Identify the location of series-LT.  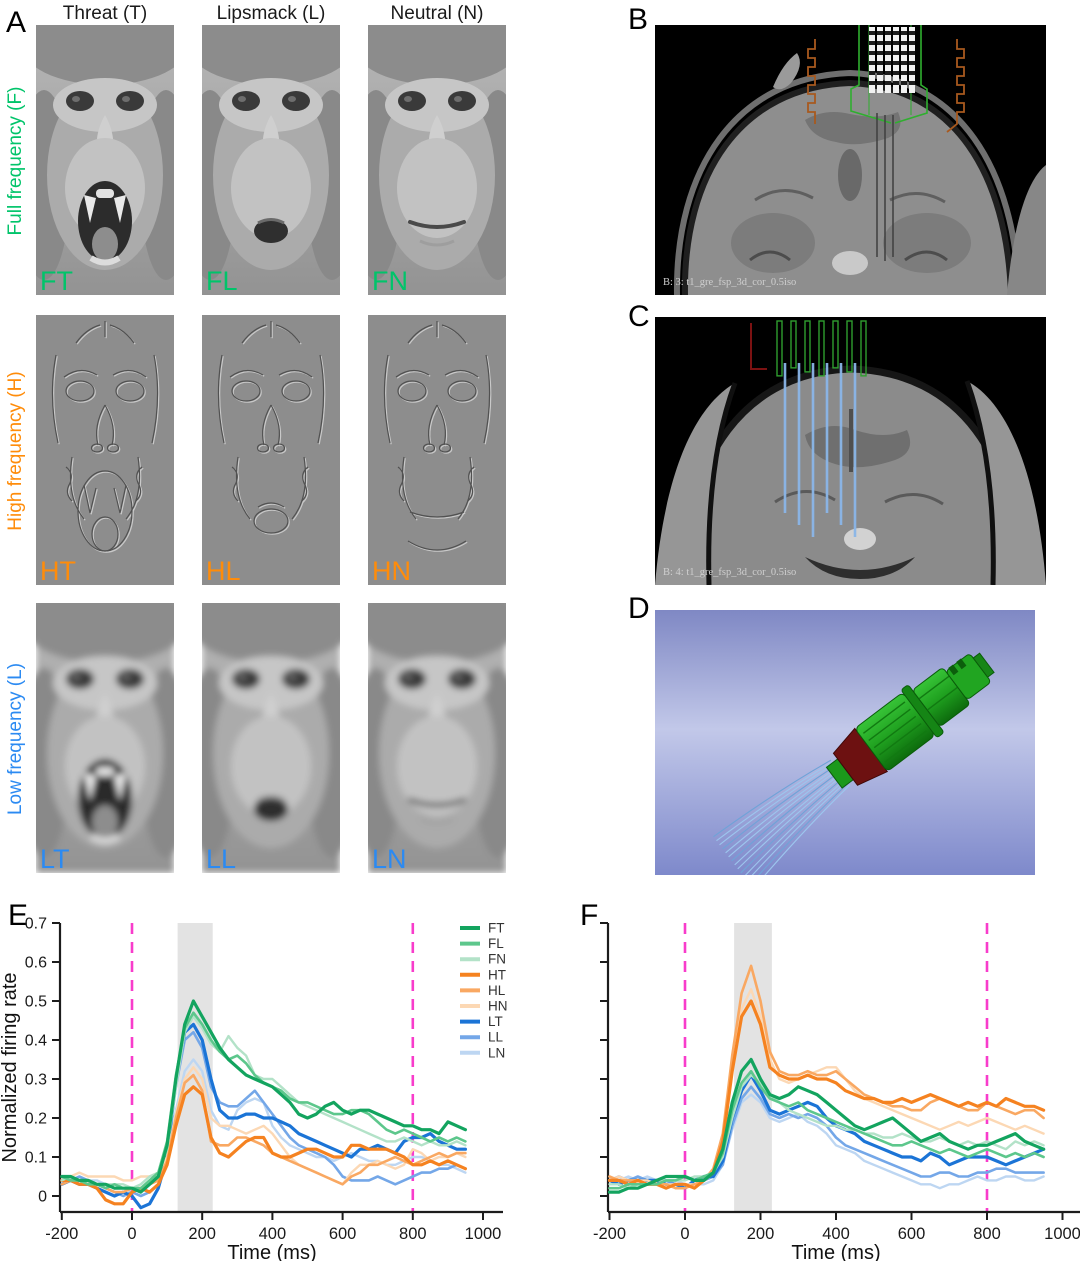
(826, 1131).